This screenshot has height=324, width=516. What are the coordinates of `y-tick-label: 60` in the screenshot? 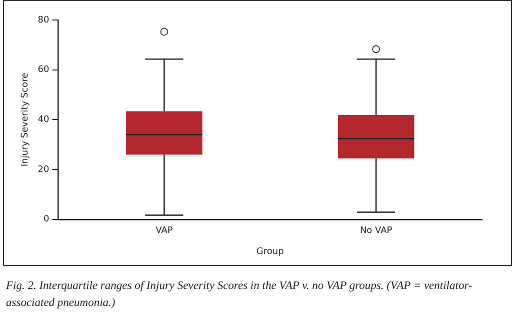 It's located at (44, 70).